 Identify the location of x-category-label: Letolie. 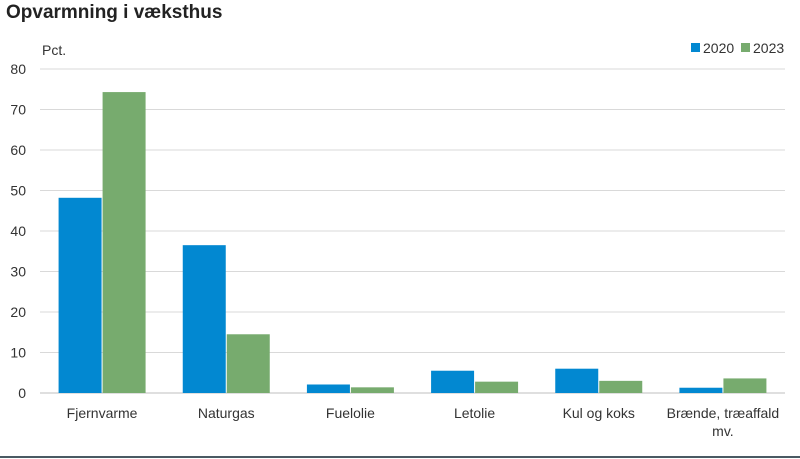
(474, 413).